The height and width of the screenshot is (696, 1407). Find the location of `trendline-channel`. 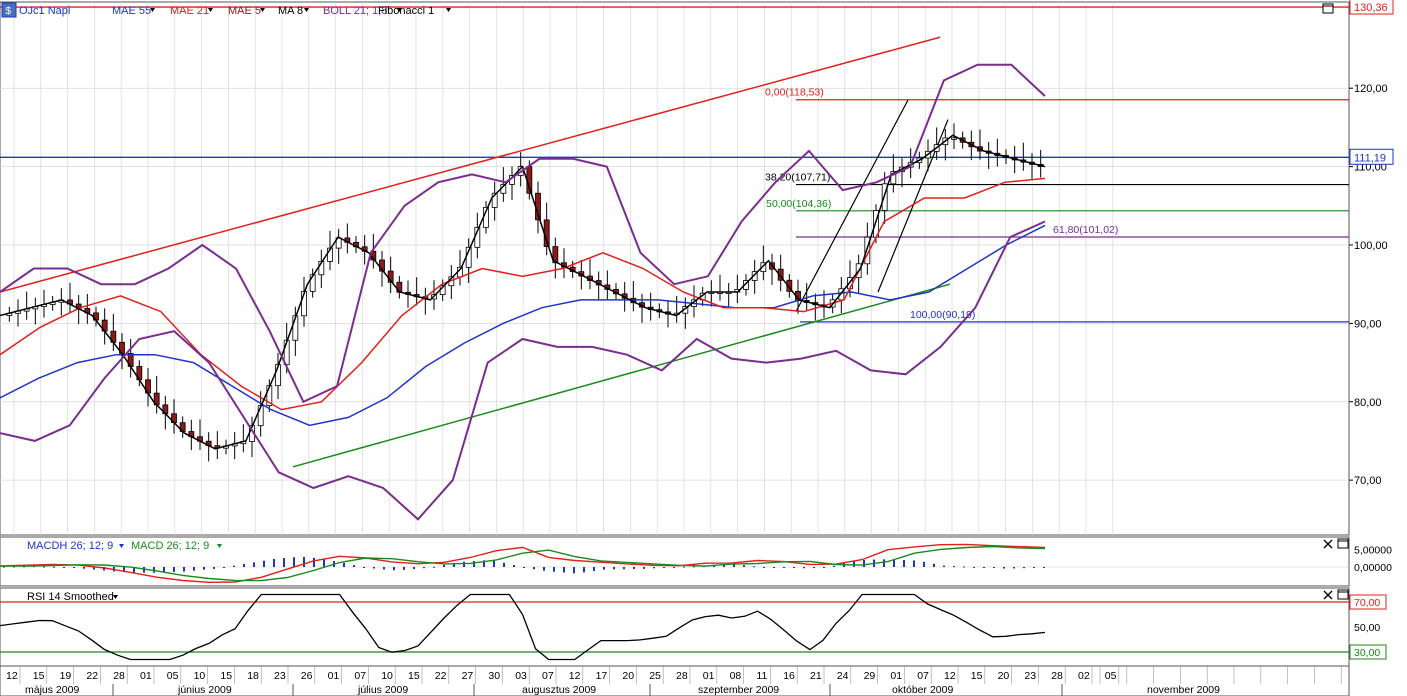

trendline-channel is located at coordinates (852, 205).